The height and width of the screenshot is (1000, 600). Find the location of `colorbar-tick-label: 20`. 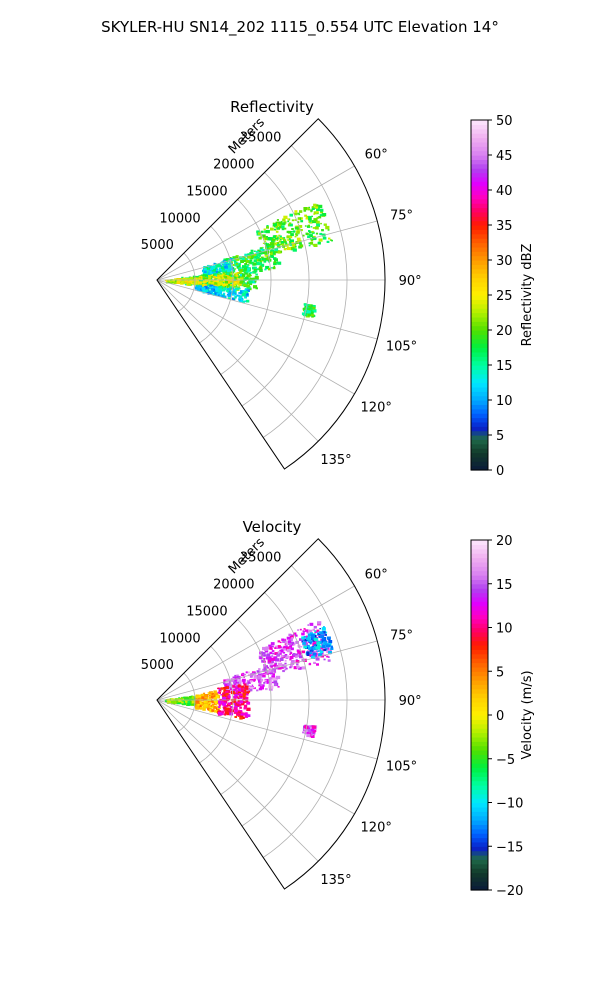

colorbar-tick-label: 20 is located at coordinates (504, 331).